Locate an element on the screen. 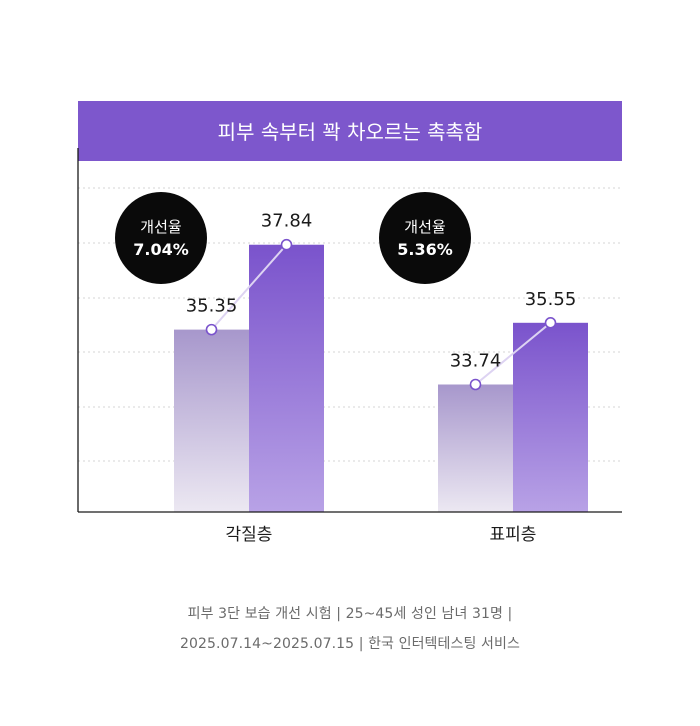 Image resolution: width=700 pixels, height=726 pixels. value-label-after: 37.84 is located at coordinates (287, 221).